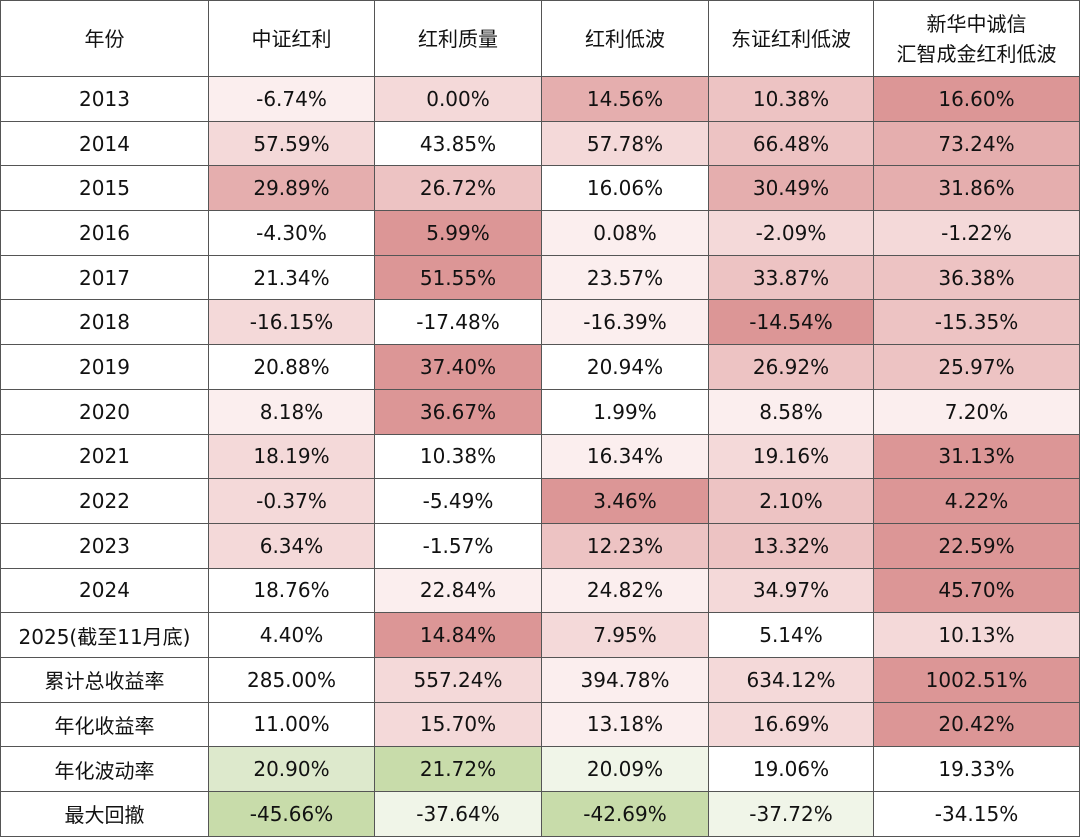 Image resolution: width=1080 pixels, height=837 pixels. I want to click on table-cell: 285.00%, so click(291, 679).